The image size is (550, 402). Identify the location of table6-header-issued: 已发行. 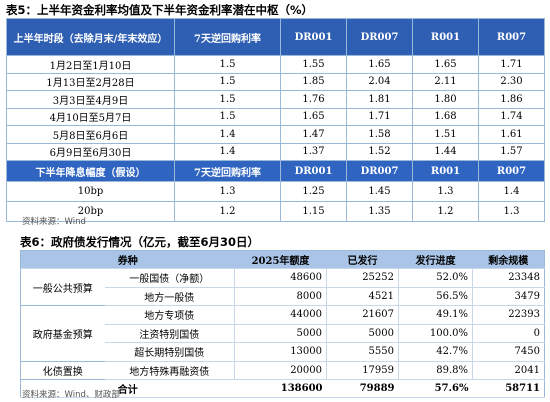
(362, 259).